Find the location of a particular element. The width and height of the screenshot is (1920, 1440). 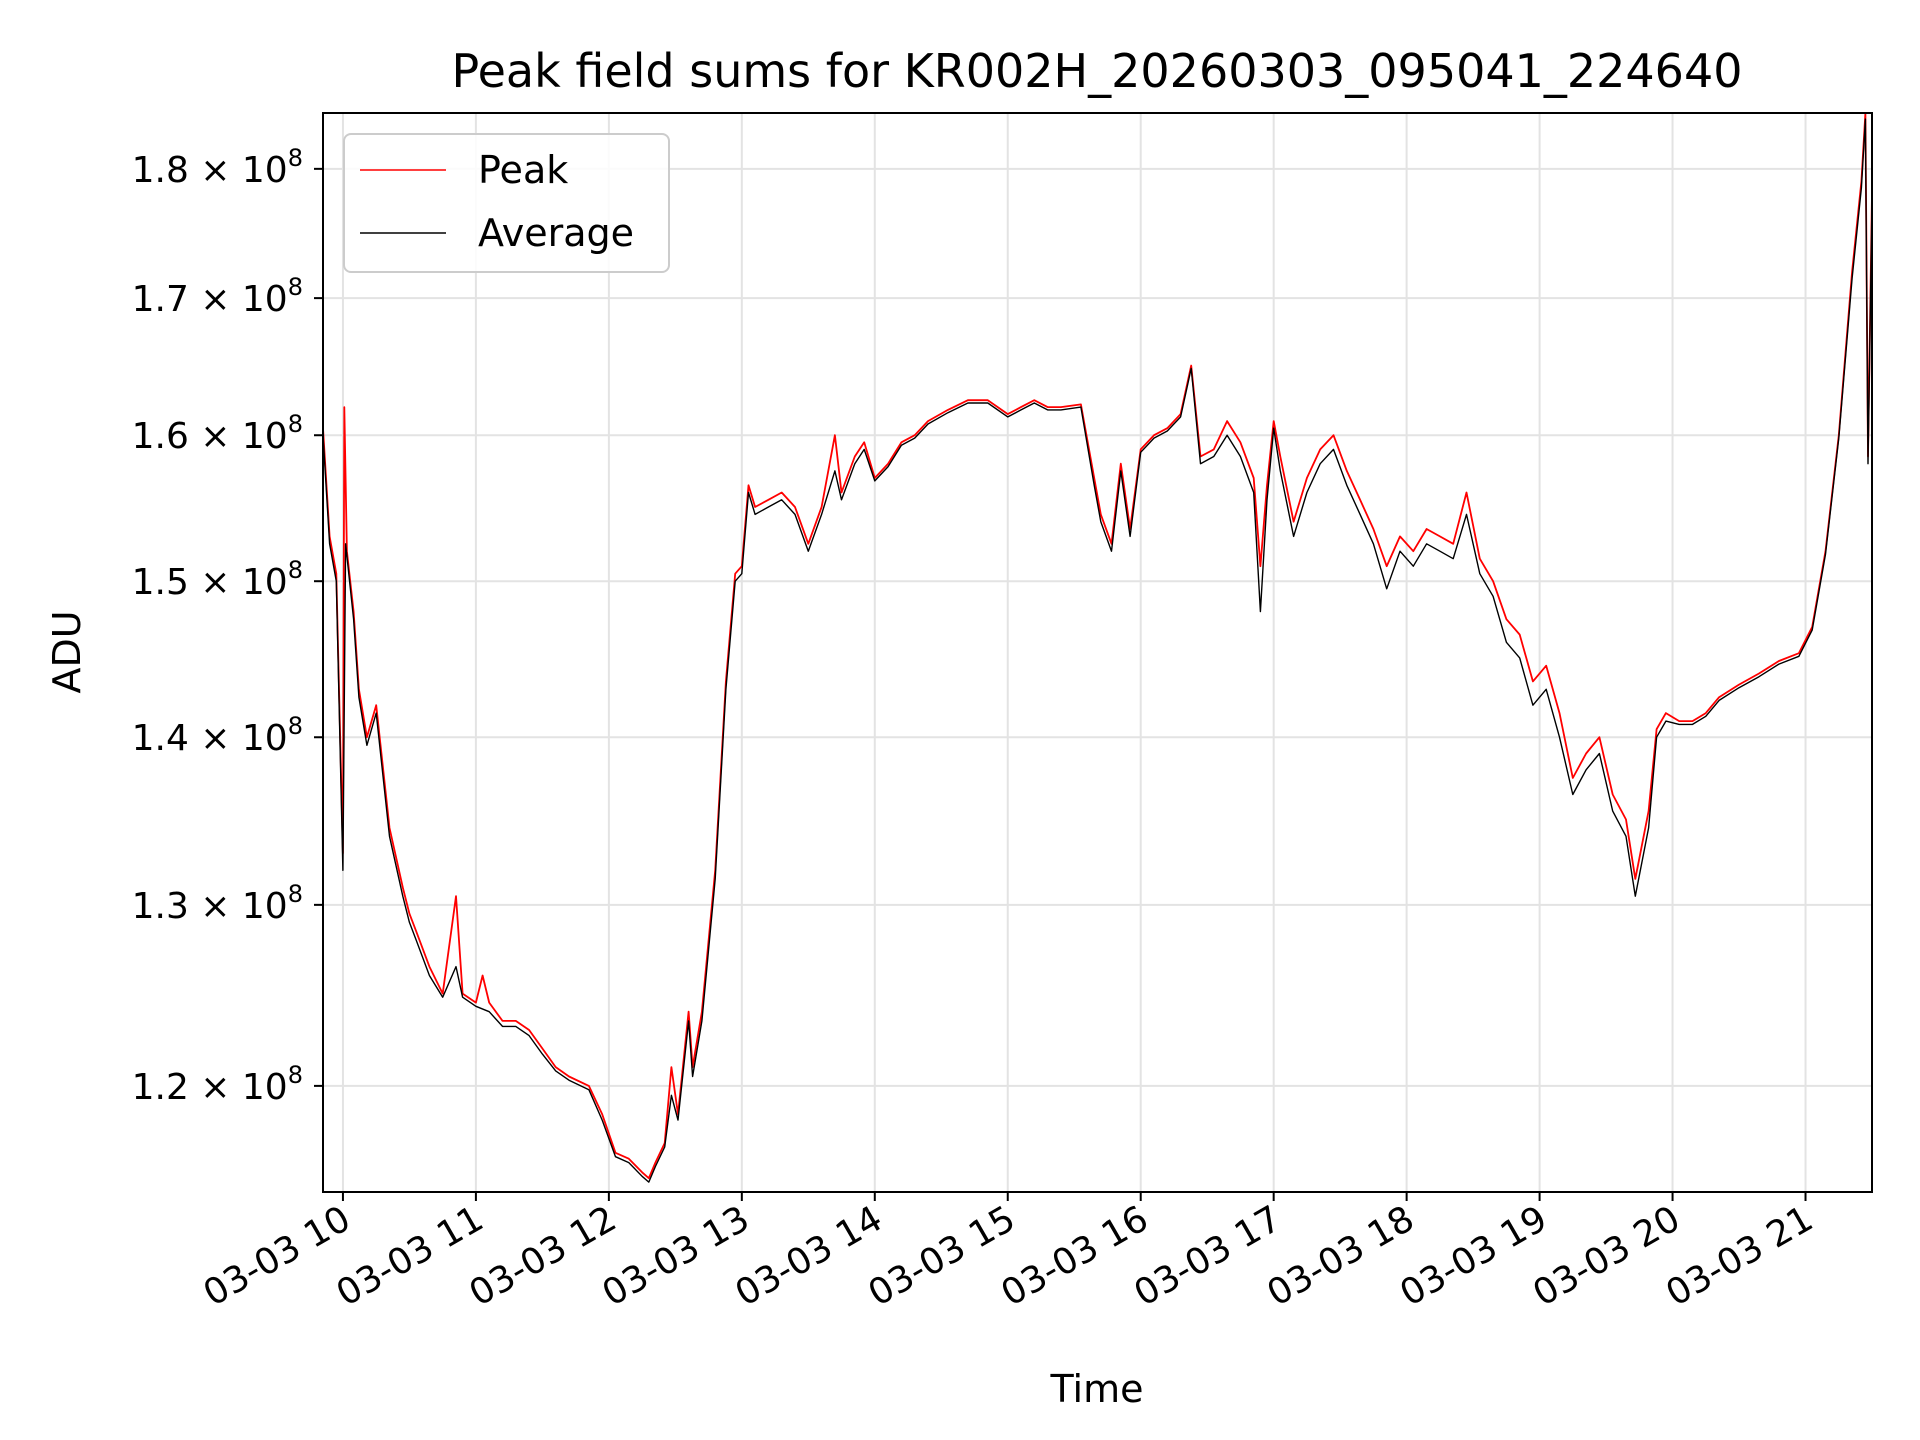

y-tick-label: 1.2 × 108 is located at coordinates (217, 1084).